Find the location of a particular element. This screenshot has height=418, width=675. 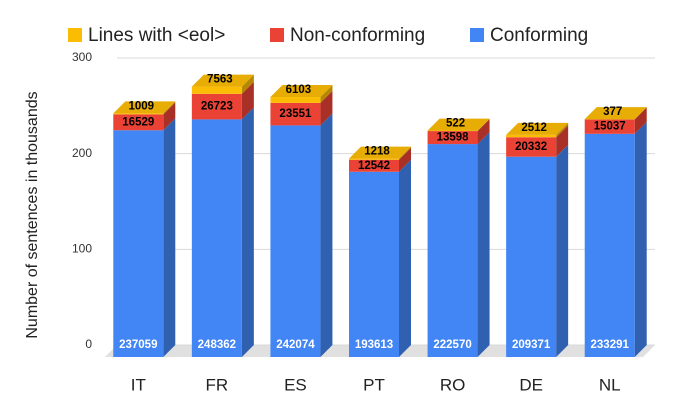

value-label: 222570 is located at coordinates (452, 345).